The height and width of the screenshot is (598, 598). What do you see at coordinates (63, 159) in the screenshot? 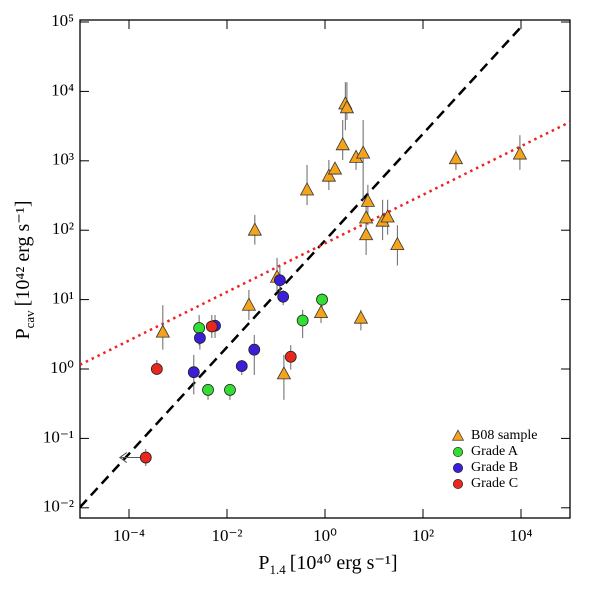
I see `y-tick-label: 10³` at bounding box center [63, 159].